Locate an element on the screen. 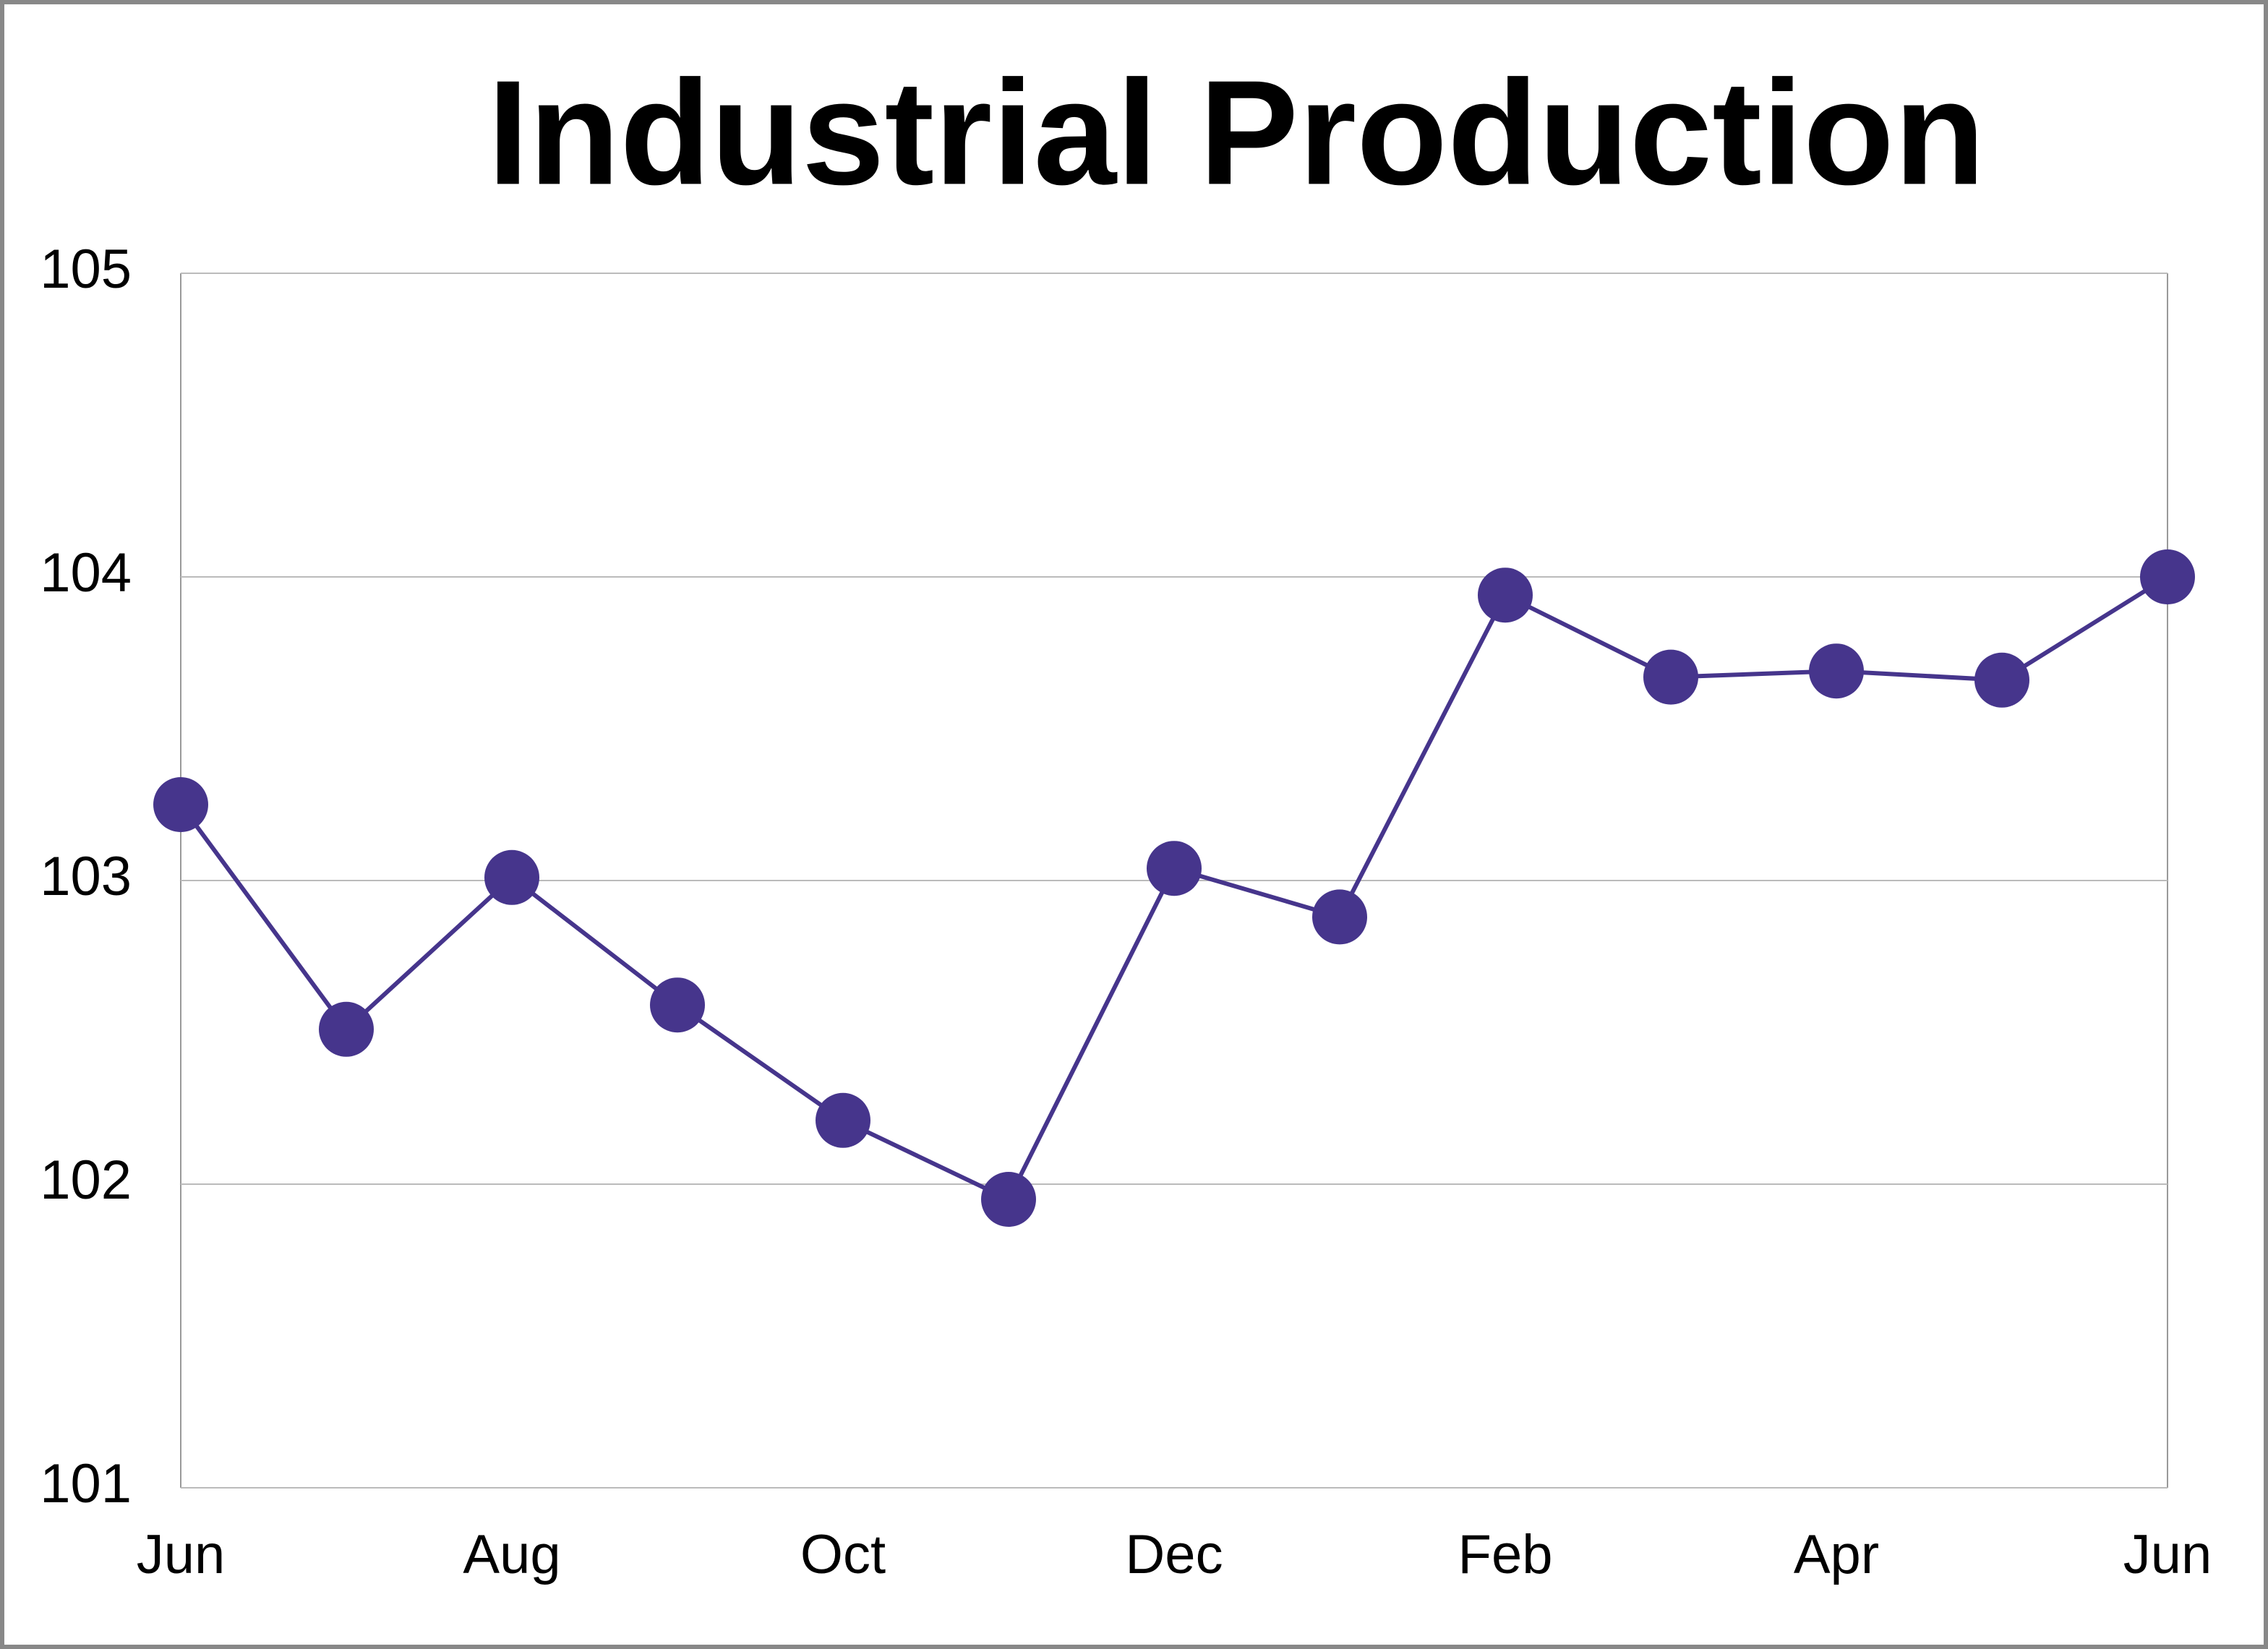 This screenshot has width=2268, height=1649. y-tick-label: 104 is located at coordinates (86, 573).